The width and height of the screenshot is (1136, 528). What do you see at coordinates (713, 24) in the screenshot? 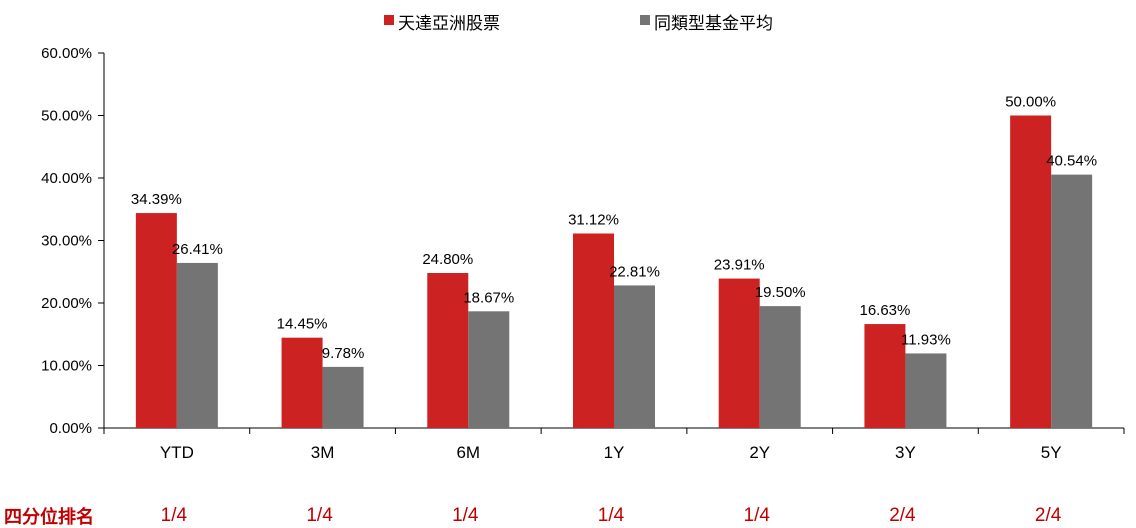
I see `legend-label-series-2: 同類型基金平均` at bounding box center [713, 24].